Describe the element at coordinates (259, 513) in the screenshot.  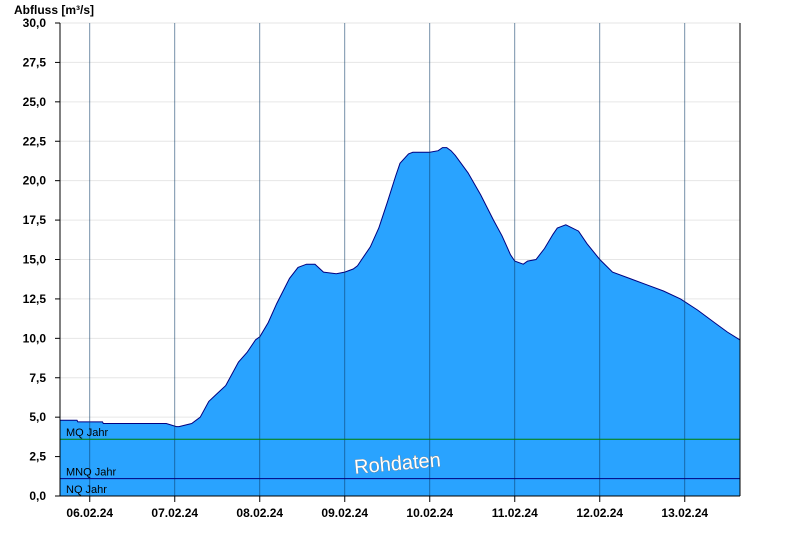
I see `x-tick-label: 08.02.24` at that location.